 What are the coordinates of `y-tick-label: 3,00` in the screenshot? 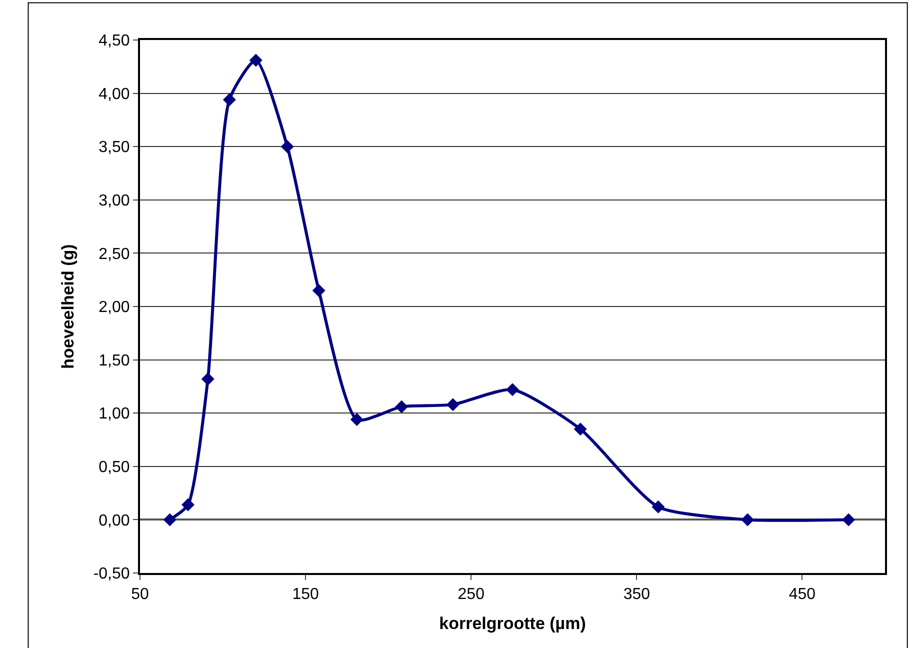 It's located at (114, 201).